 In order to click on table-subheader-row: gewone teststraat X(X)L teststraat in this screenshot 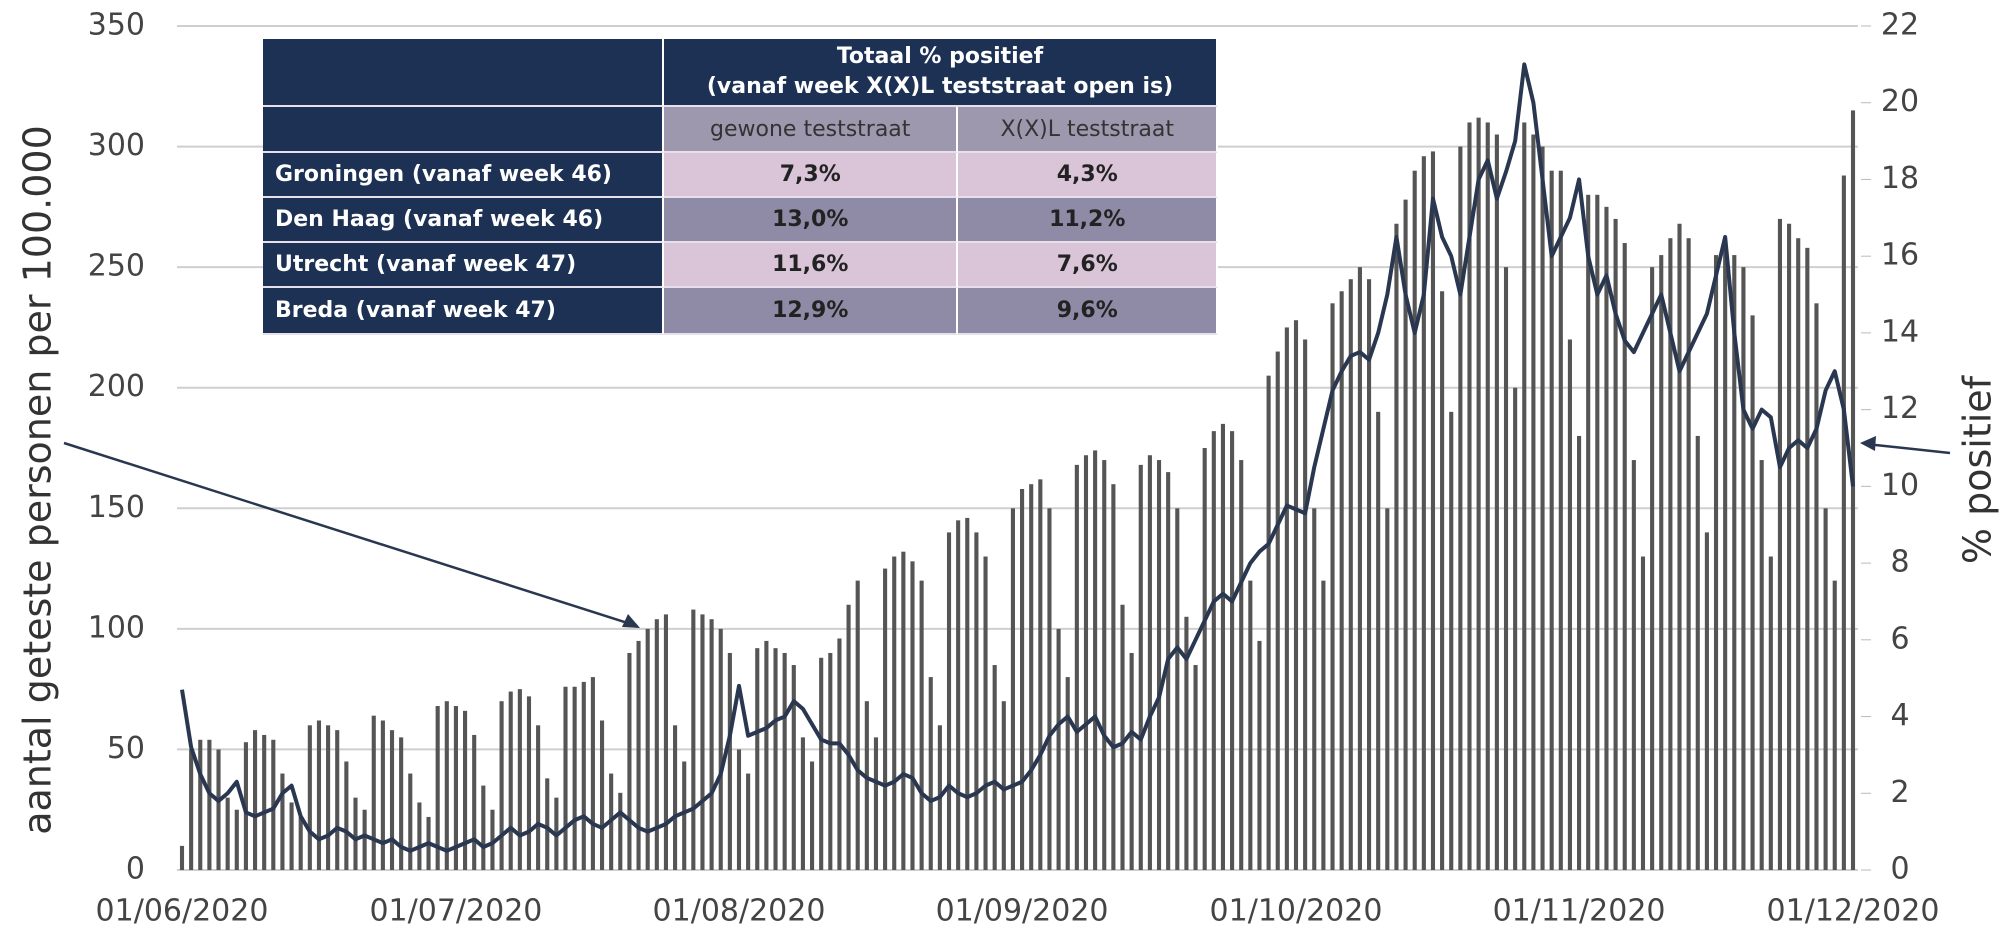, I will do `click(740, 130)`.